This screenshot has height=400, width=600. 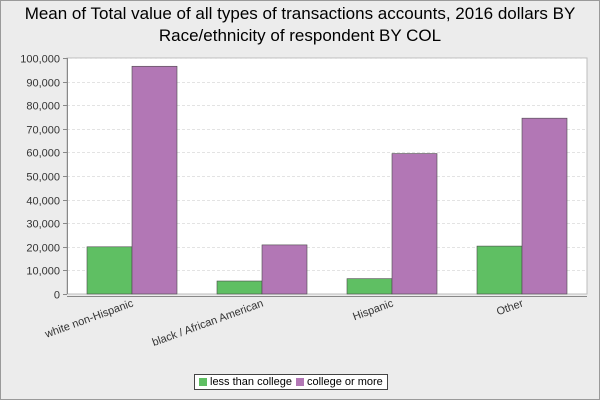 I want to click on chart-legend: less than college college or more, so click(x=291, y=382).